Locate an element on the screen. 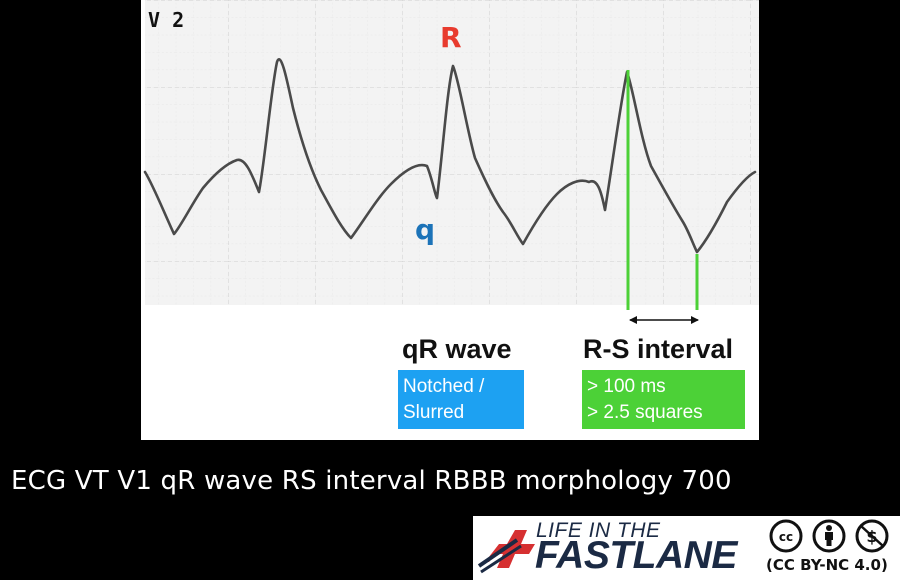  license-text: (CC BY-NC 4.0) is located at coordinates (827, 565).